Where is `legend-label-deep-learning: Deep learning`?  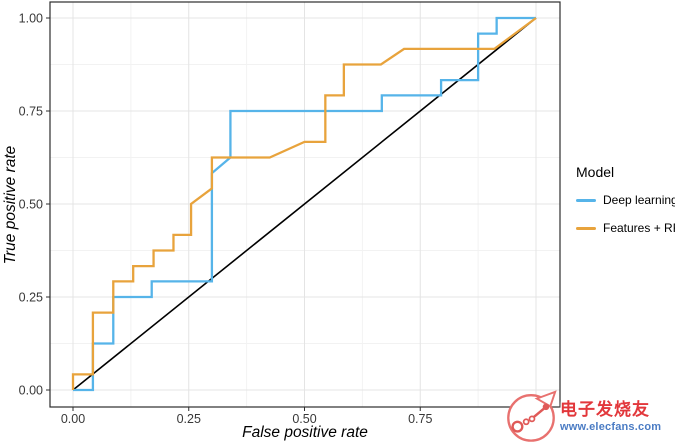
legend-label-deep-learning: Deep learning is located at coordinates (639, 200).